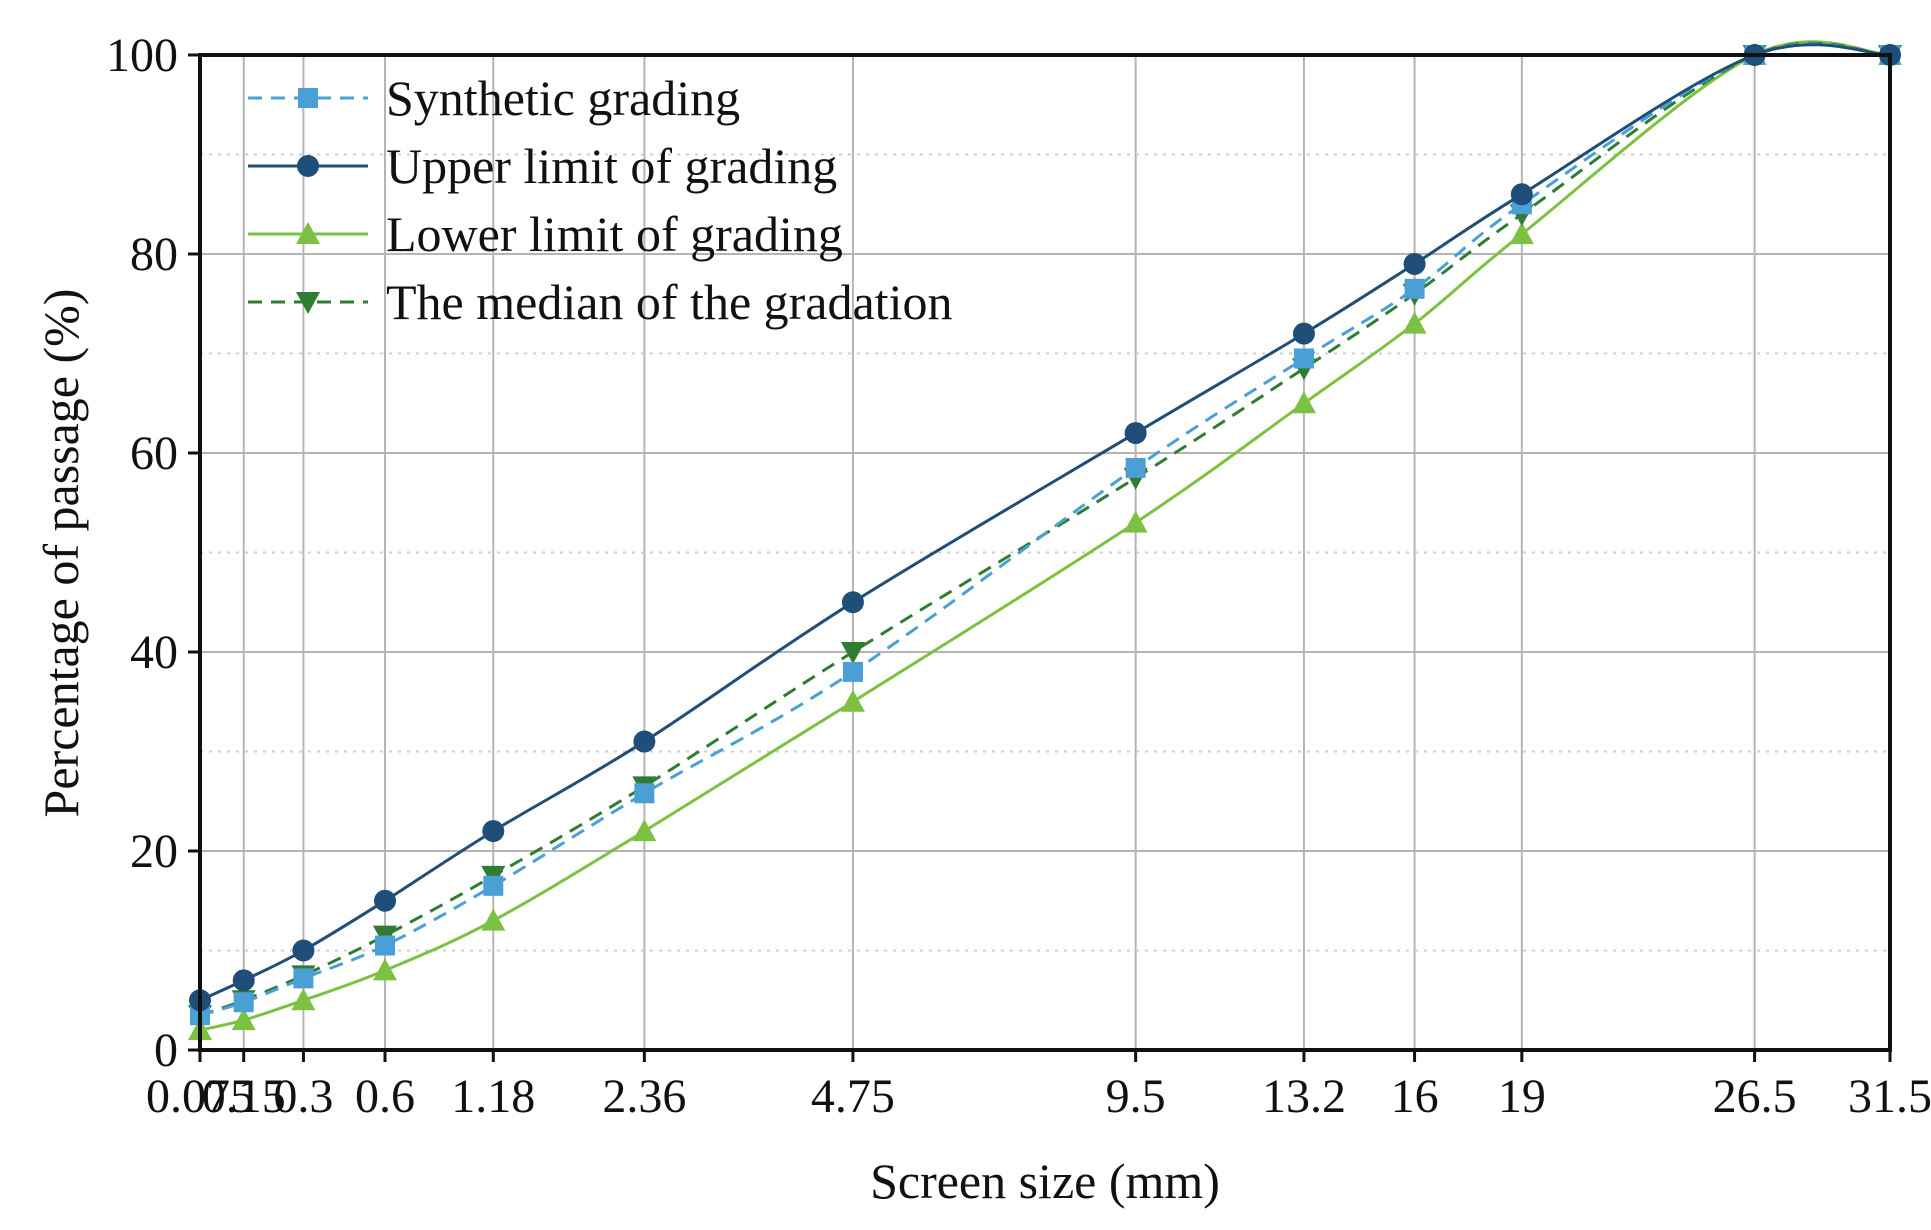 This screenshot has width=1931, height=1230. Describe the element at coordinates (166, 1050) in the screenshot. I see `y-tick-label: 0` at that location.